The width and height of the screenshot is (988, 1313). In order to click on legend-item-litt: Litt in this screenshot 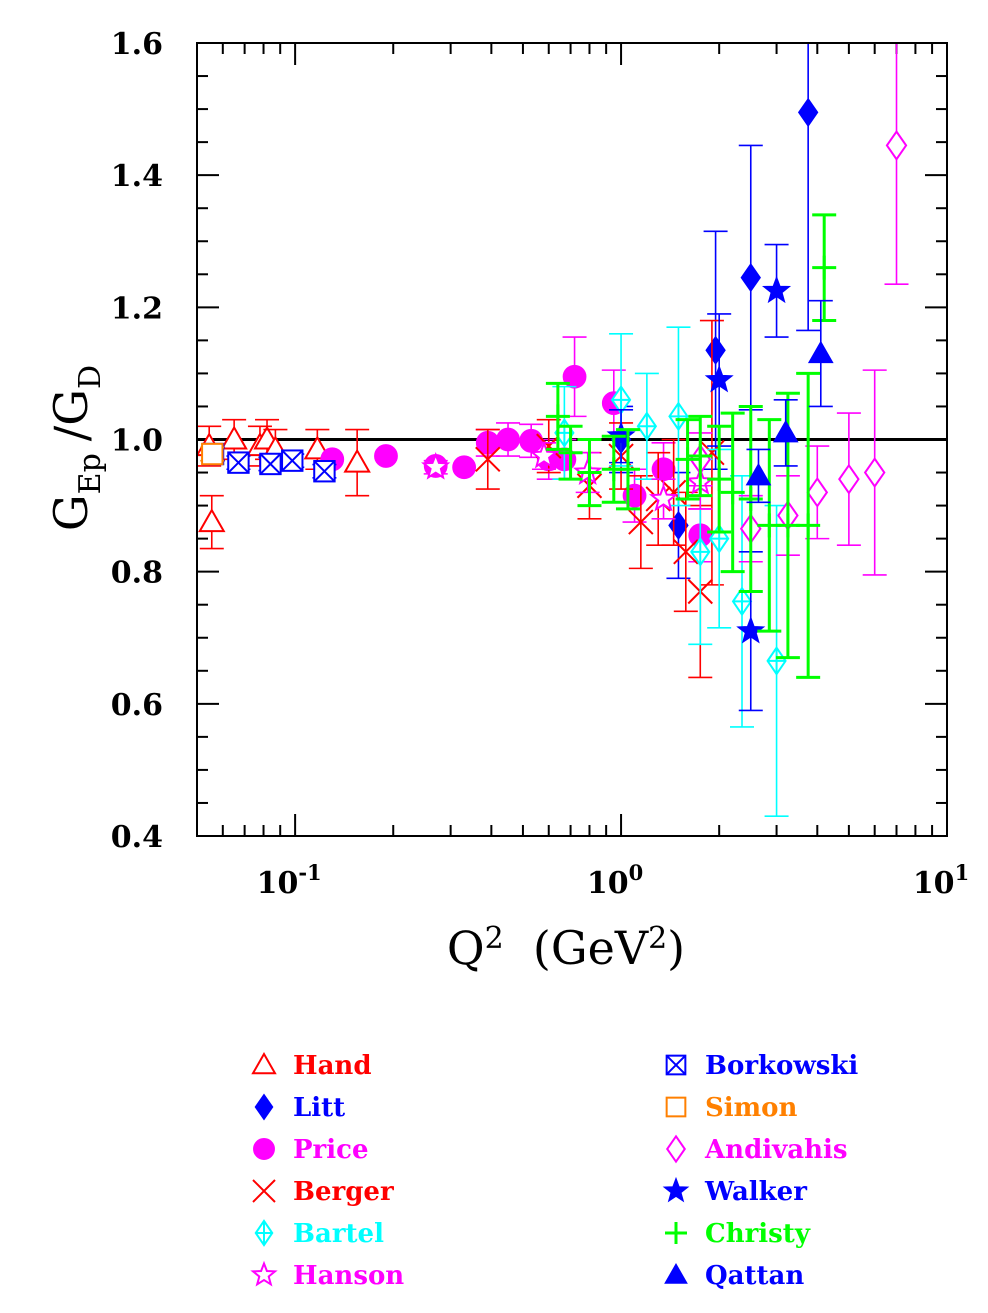, I will do `click(299, 1108)`.